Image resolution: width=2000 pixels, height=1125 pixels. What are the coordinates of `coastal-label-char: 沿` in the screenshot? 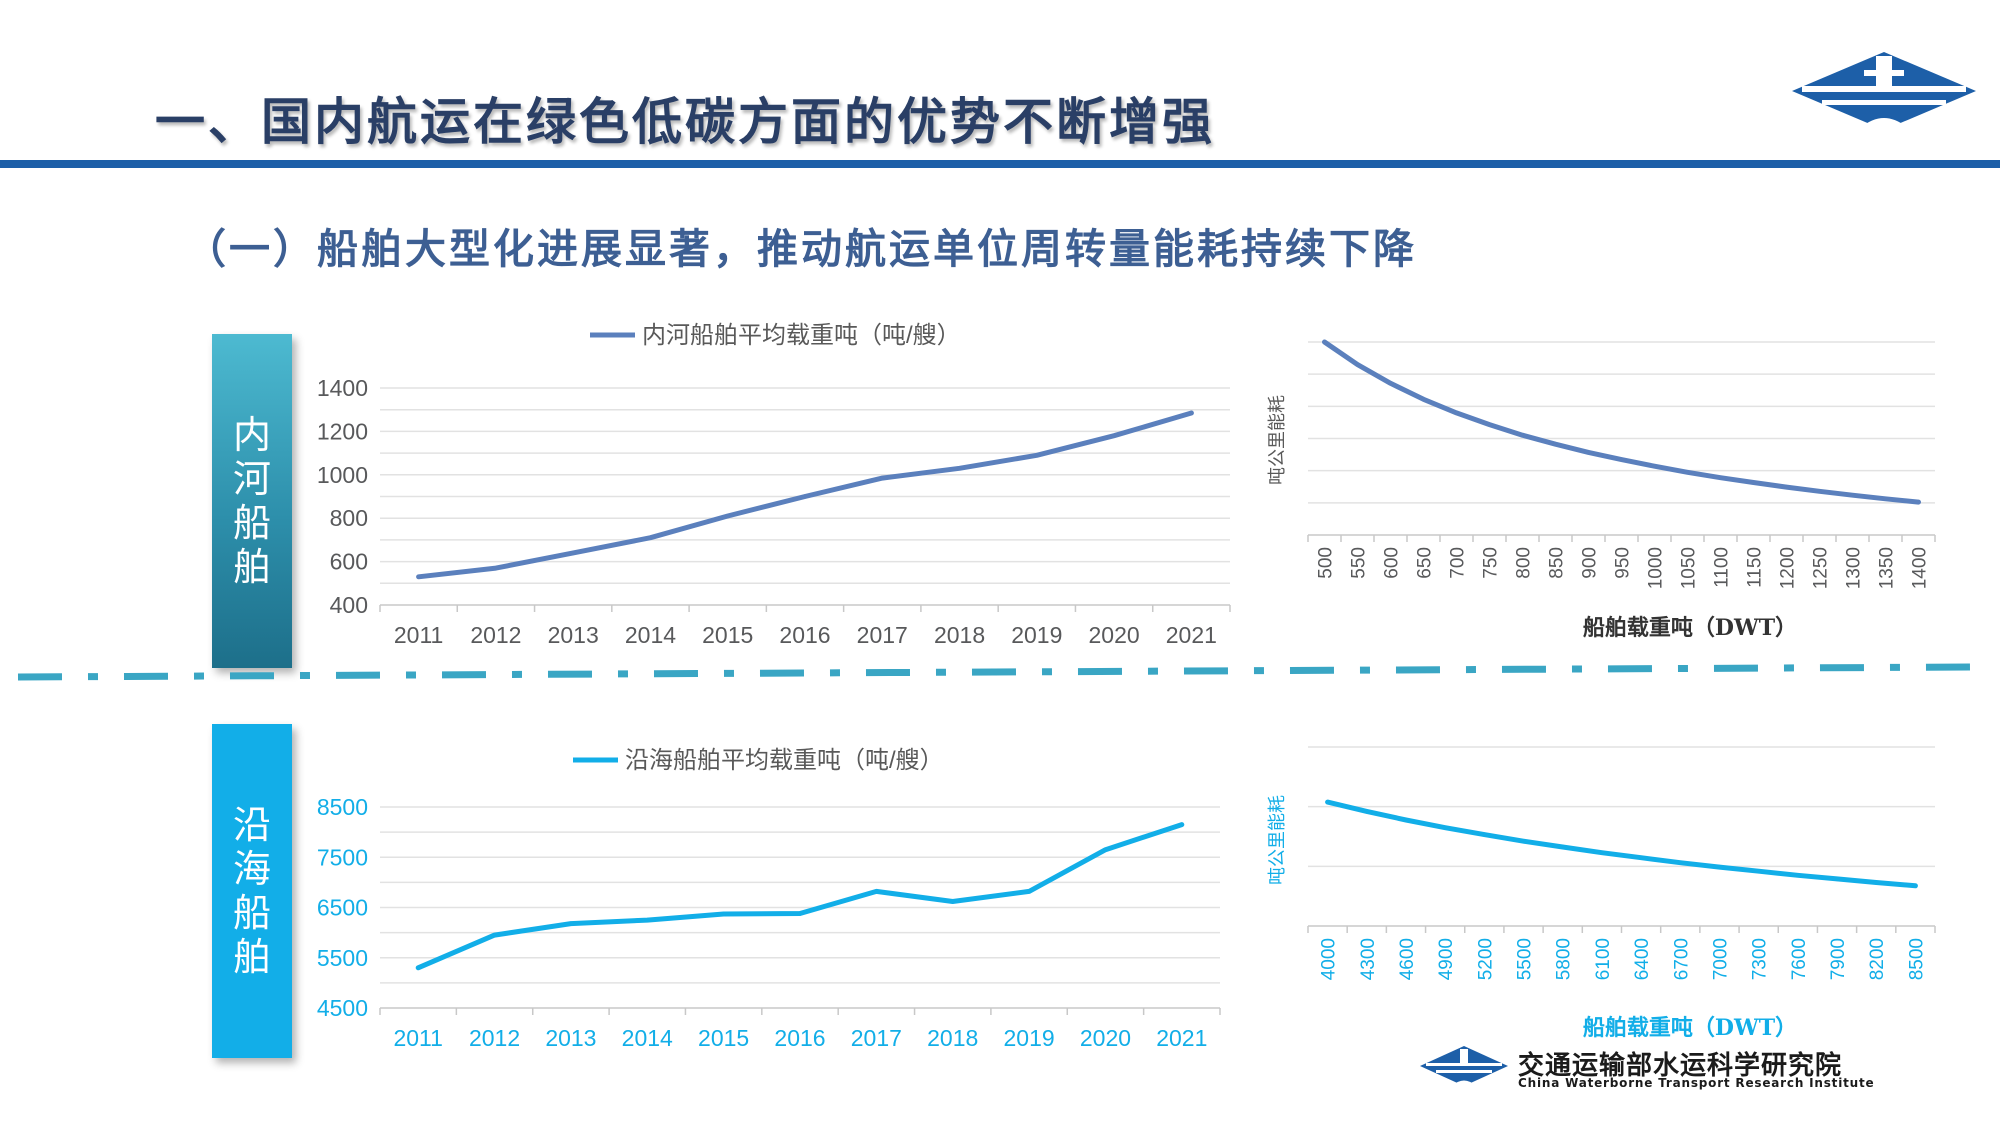 It's located at (251, 825).